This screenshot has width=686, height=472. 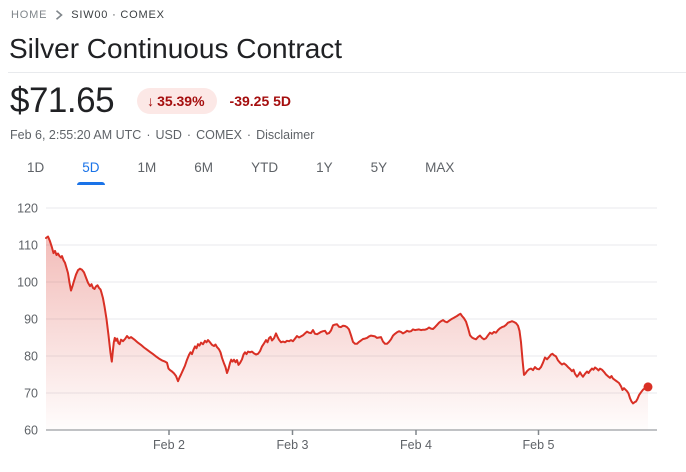 What do you see at coordinates (31, 394) in the screenshot?
I see `y-tick-label: 70` at bounding box center [31, 394].